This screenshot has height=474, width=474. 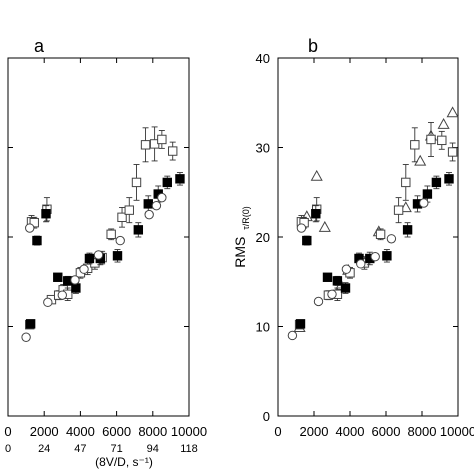 What do you see at coordinates (39, 46) in the screenshot?
I see `panel-a-label: a` at bounding box center [39, 46].